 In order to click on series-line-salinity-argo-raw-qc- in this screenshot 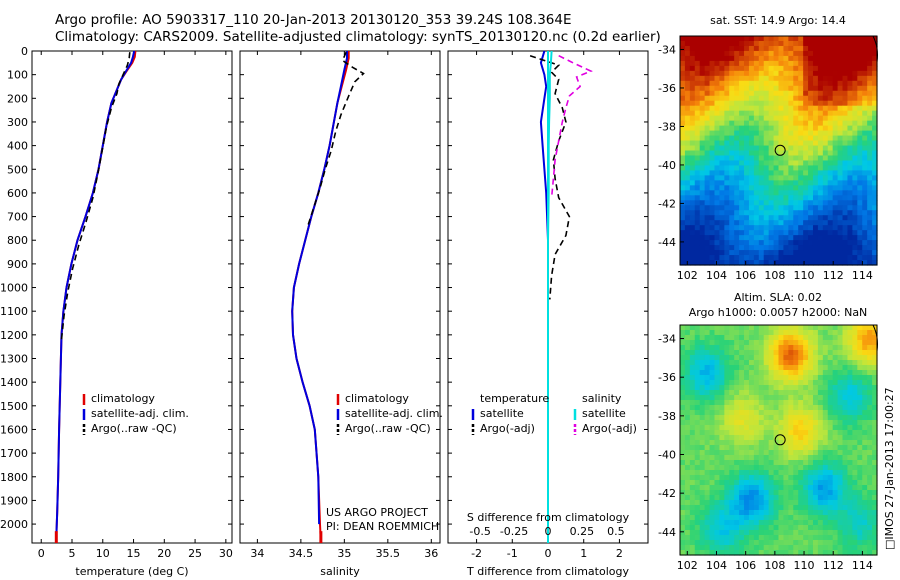, I will do `click(336, 139)`.